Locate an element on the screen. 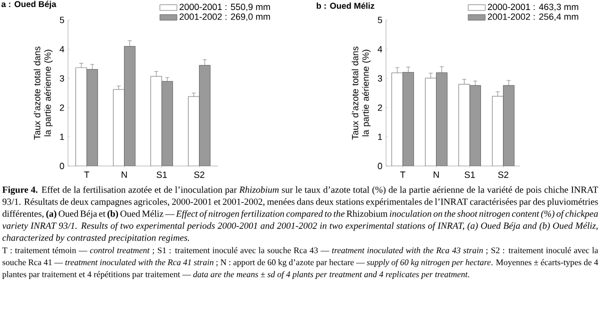  chart-title: a : Oued Béja is located at coordinates (28, 4).